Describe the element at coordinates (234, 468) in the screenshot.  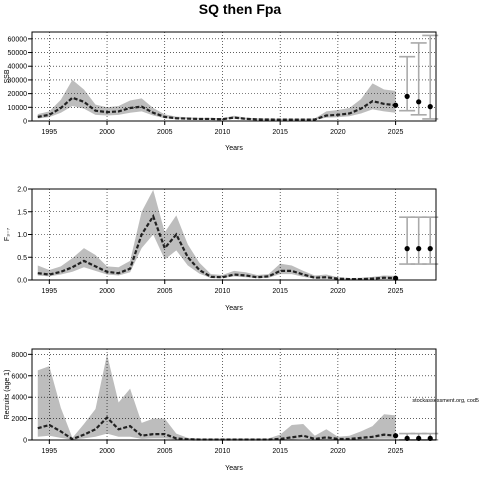
I see `recruits-x-axis-label: Years` at that location.